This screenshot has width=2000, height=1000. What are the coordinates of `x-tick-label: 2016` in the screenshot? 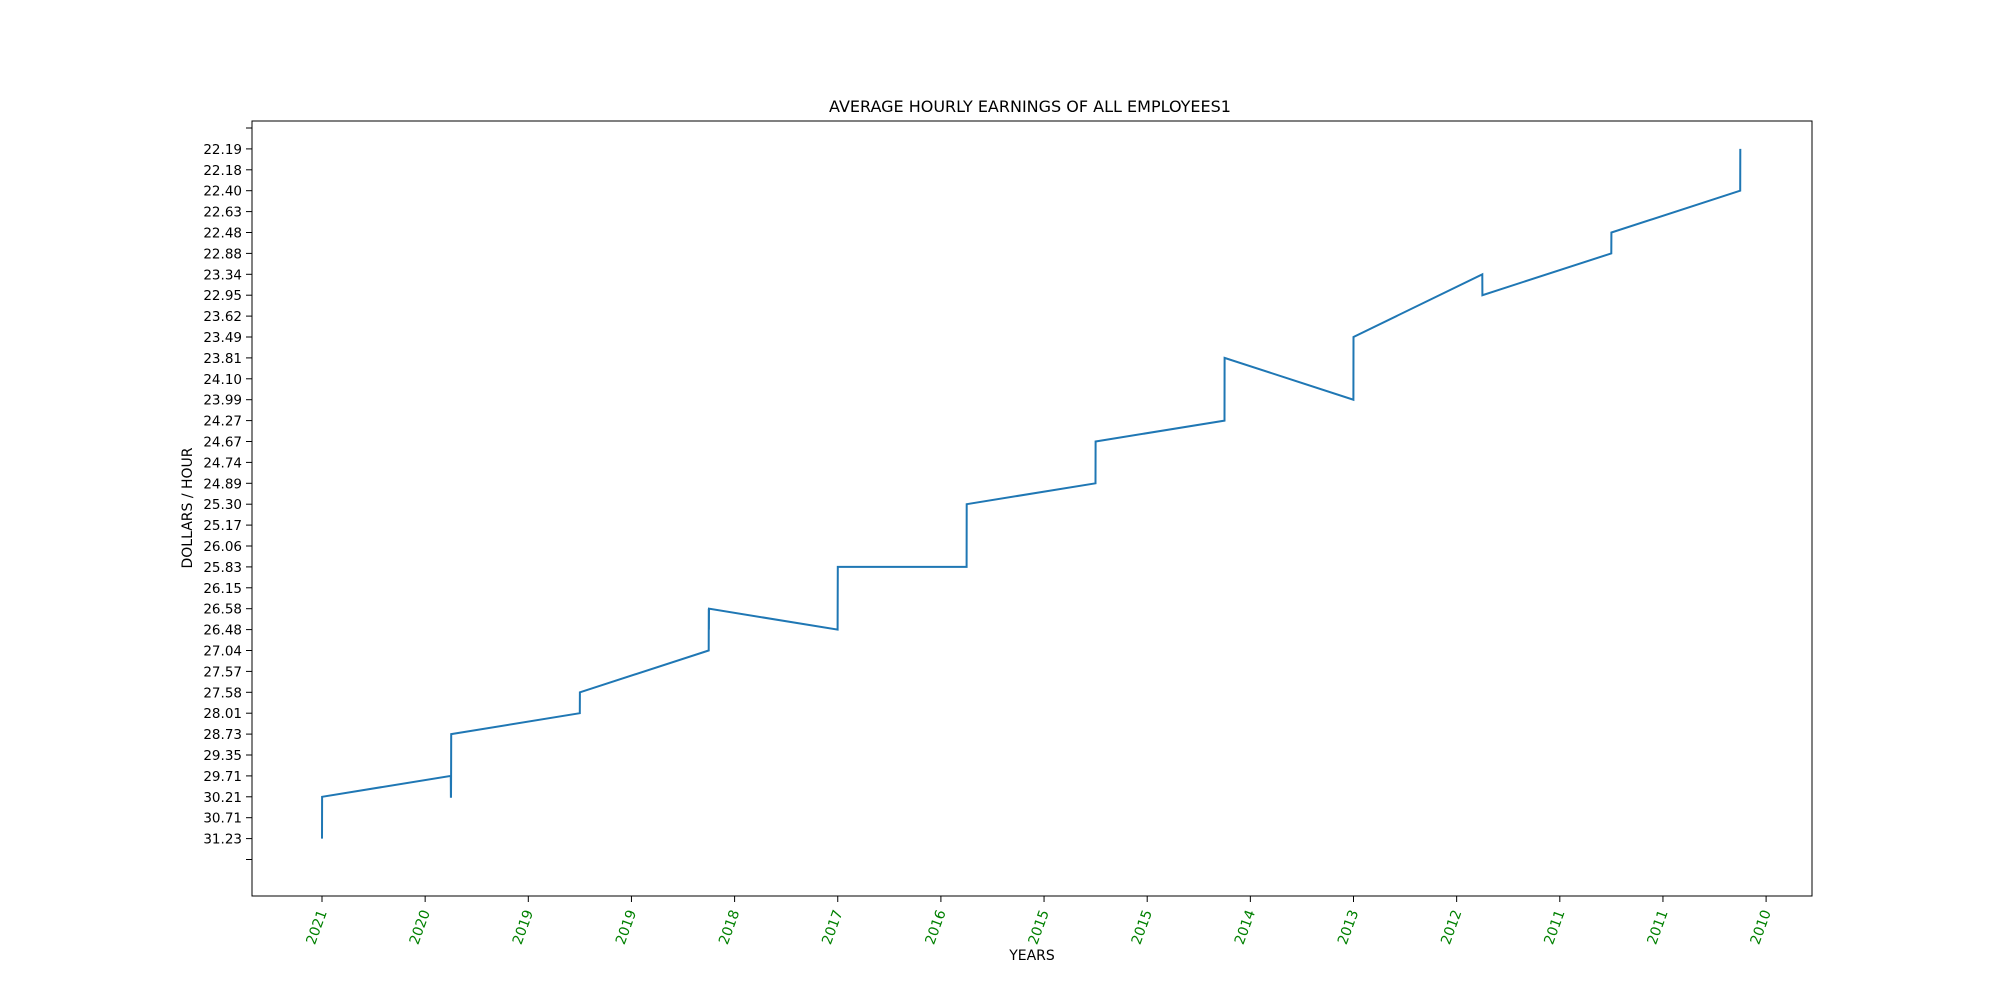 It's located at (935, 927).